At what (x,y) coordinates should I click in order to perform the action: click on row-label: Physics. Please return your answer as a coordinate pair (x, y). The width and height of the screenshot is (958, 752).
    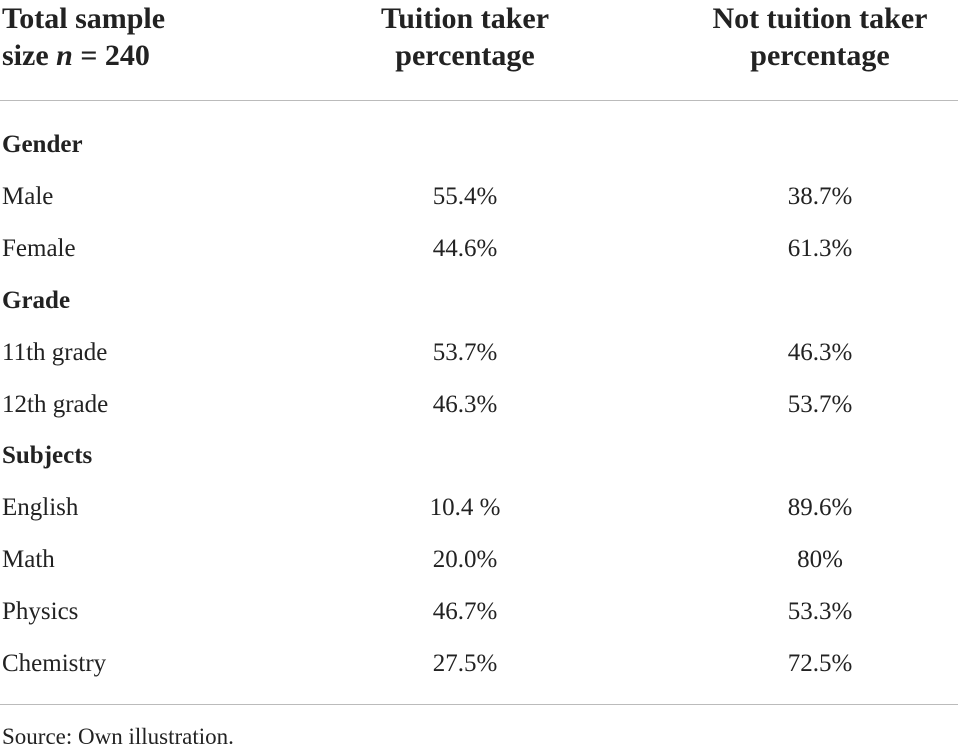
    Looking at the image, I should click on (40, 612).